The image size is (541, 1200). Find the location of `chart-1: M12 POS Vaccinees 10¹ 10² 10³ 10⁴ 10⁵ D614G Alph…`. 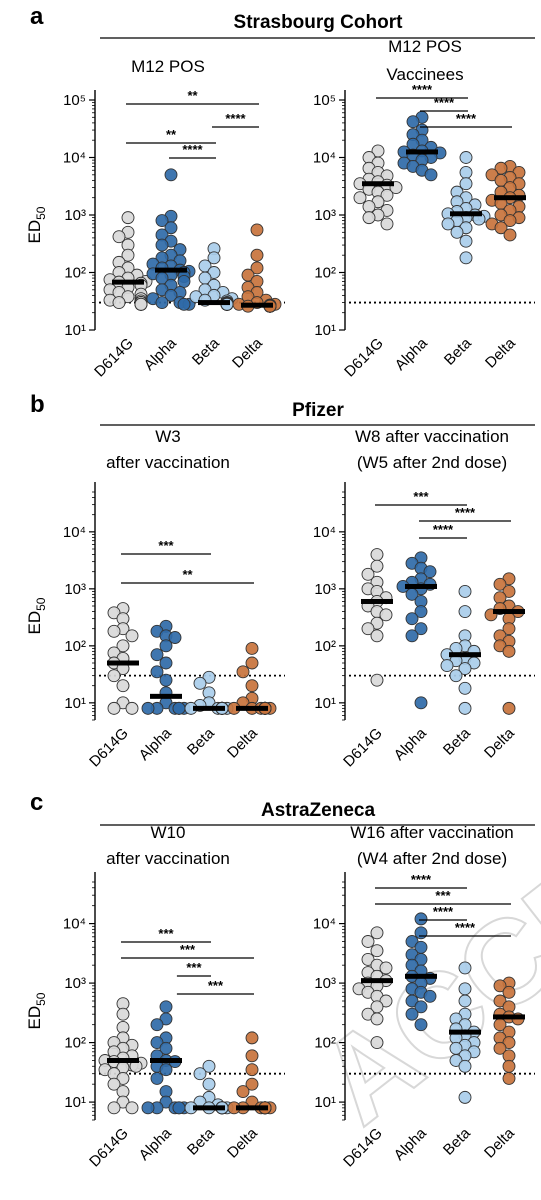

chart-1: M12 POS Vaccinees 10¹ 10² 10³ 10⁴ 10⁵ D614G Alph… is located at coordinates (424, 208).